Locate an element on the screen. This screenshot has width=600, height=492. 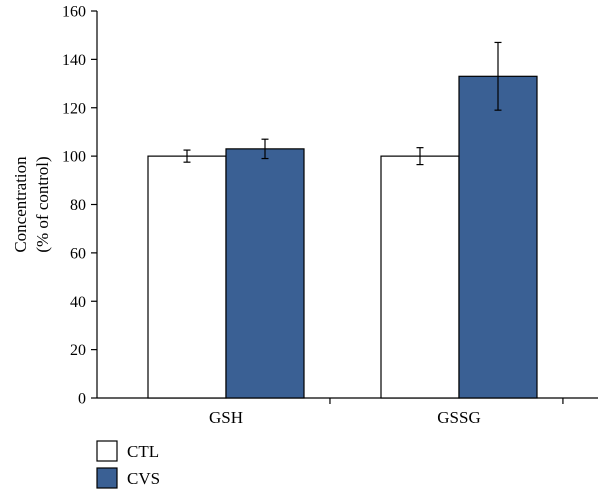
x-tick-label: GSSG is located at coordinates (458, 417).